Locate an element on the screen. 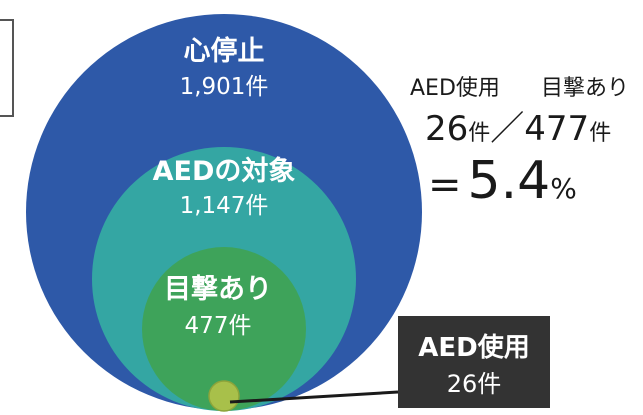  witnessed-circle is located at coordinates (224, 329).